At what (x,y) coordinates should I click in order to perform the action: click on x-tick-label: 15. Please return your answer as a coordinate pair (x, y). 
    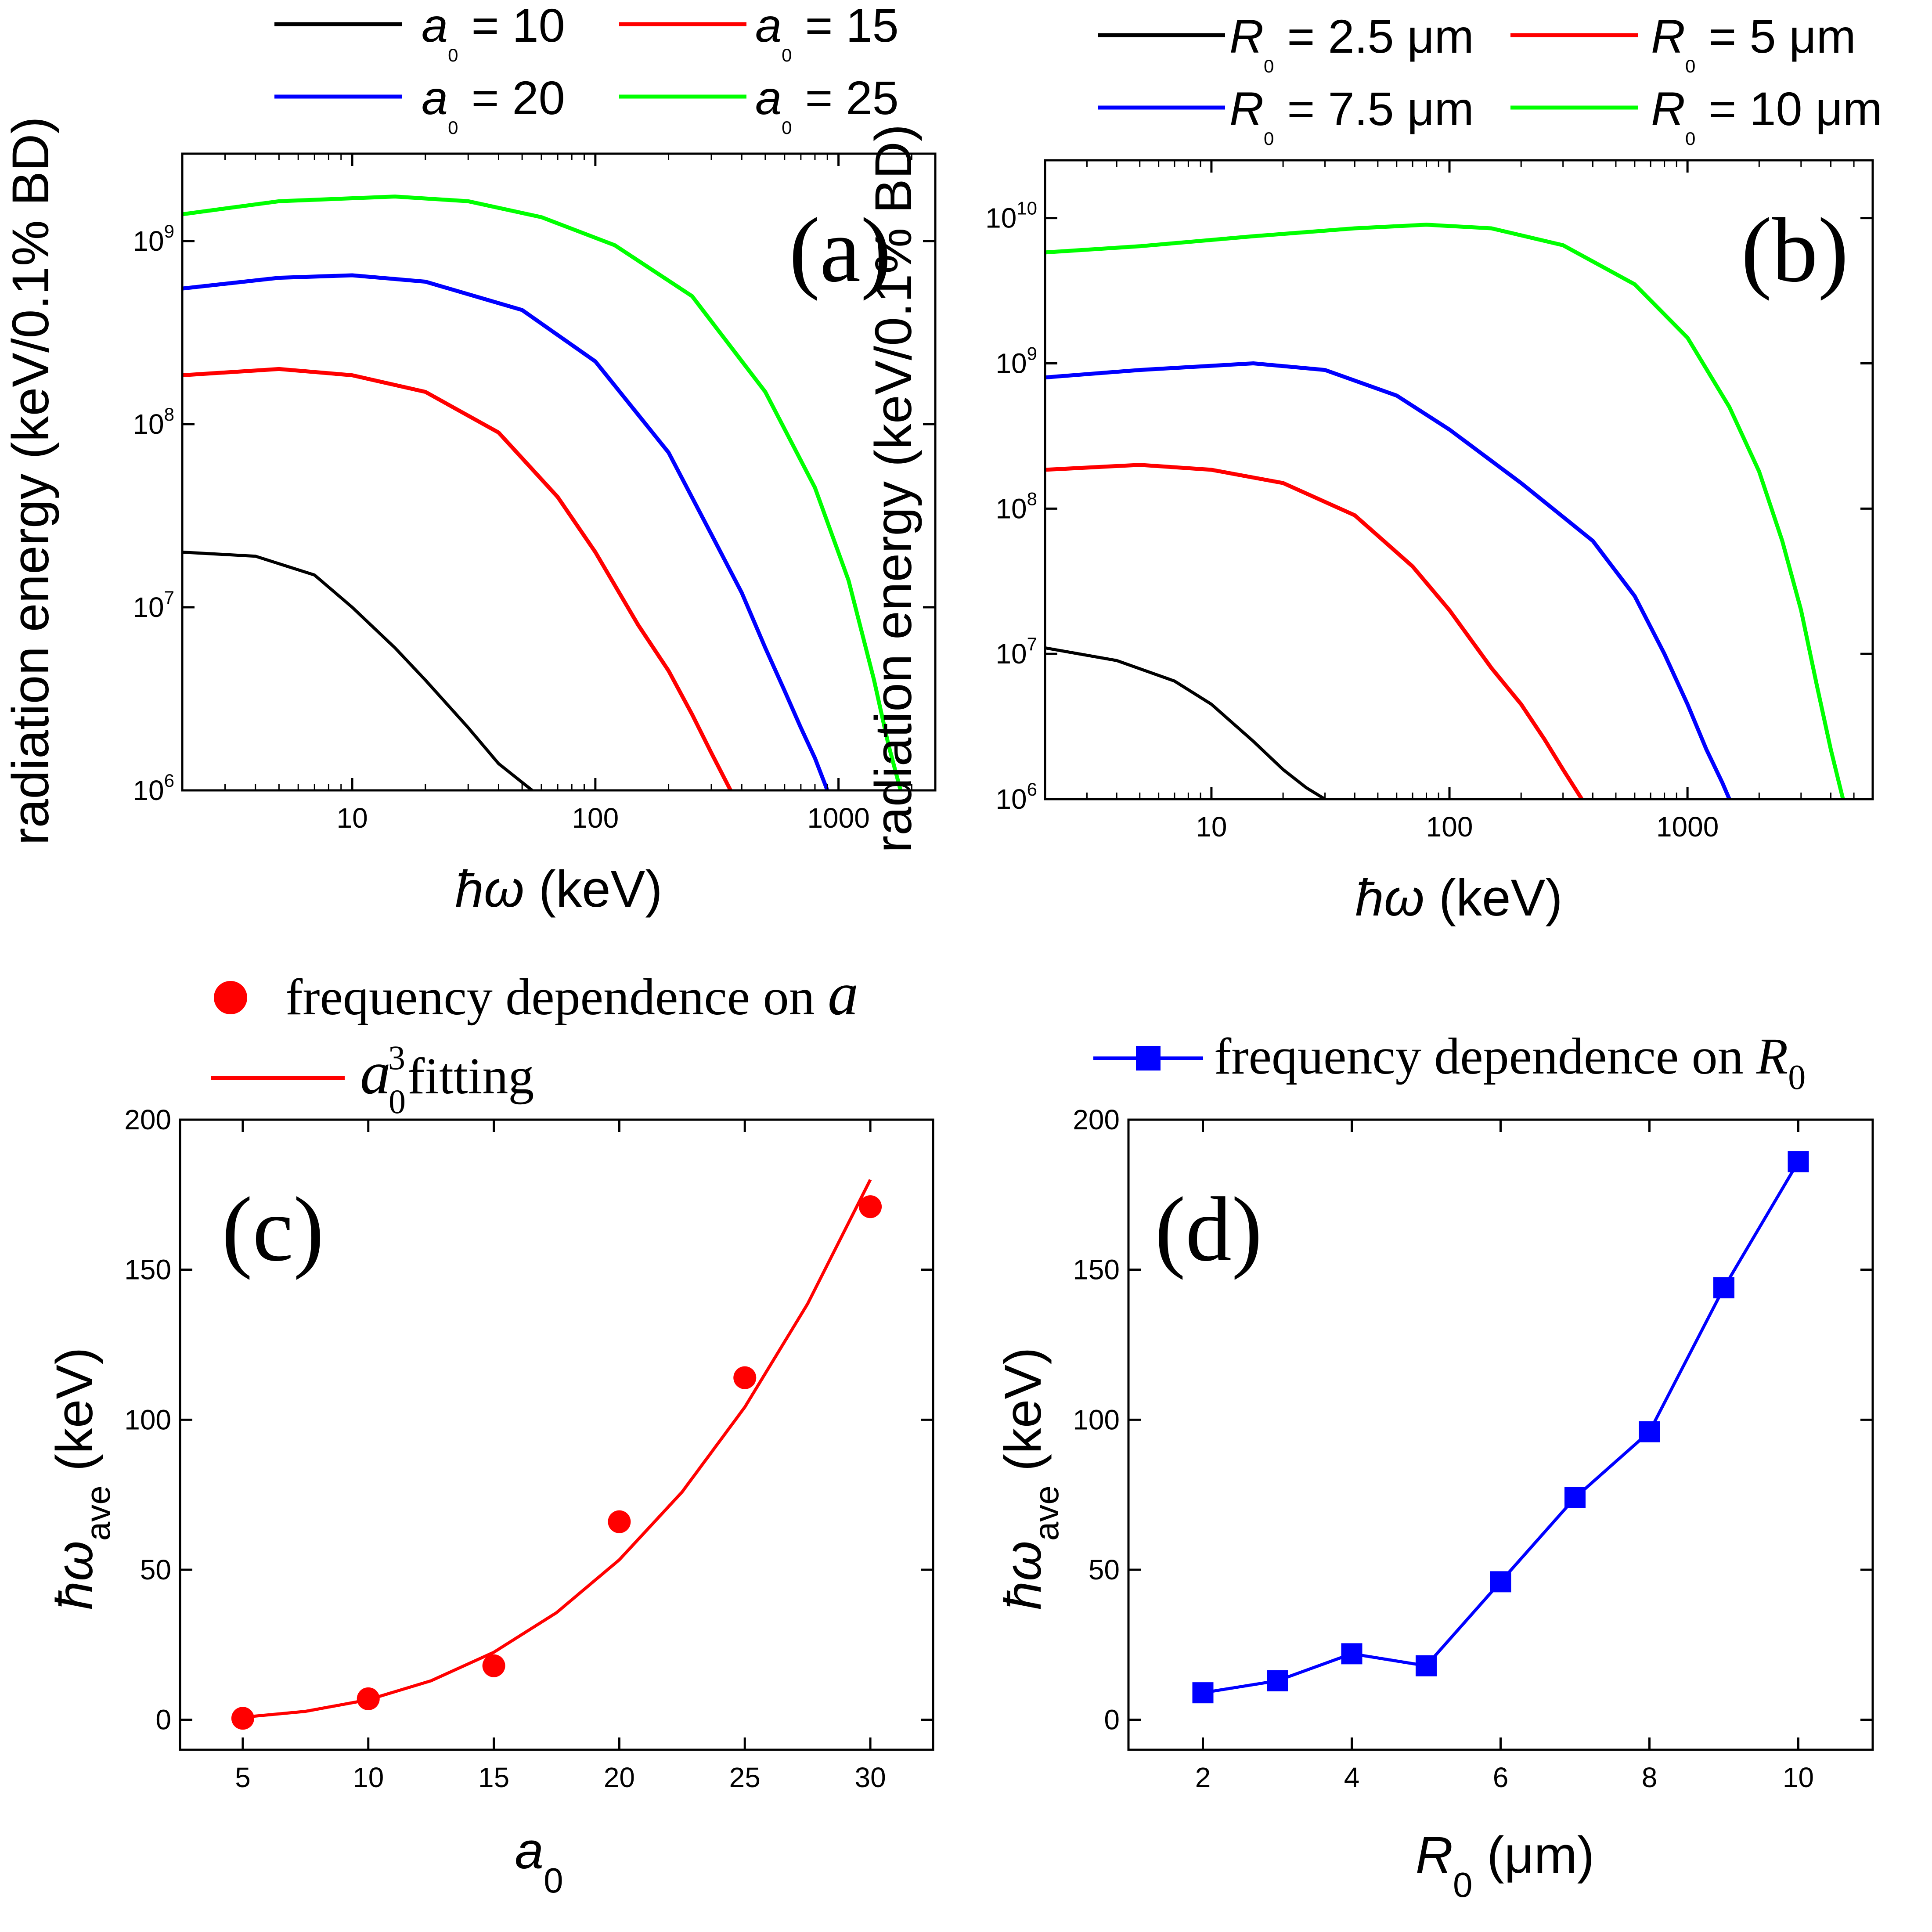
    Looking at the image, I should click on (494, 1778).